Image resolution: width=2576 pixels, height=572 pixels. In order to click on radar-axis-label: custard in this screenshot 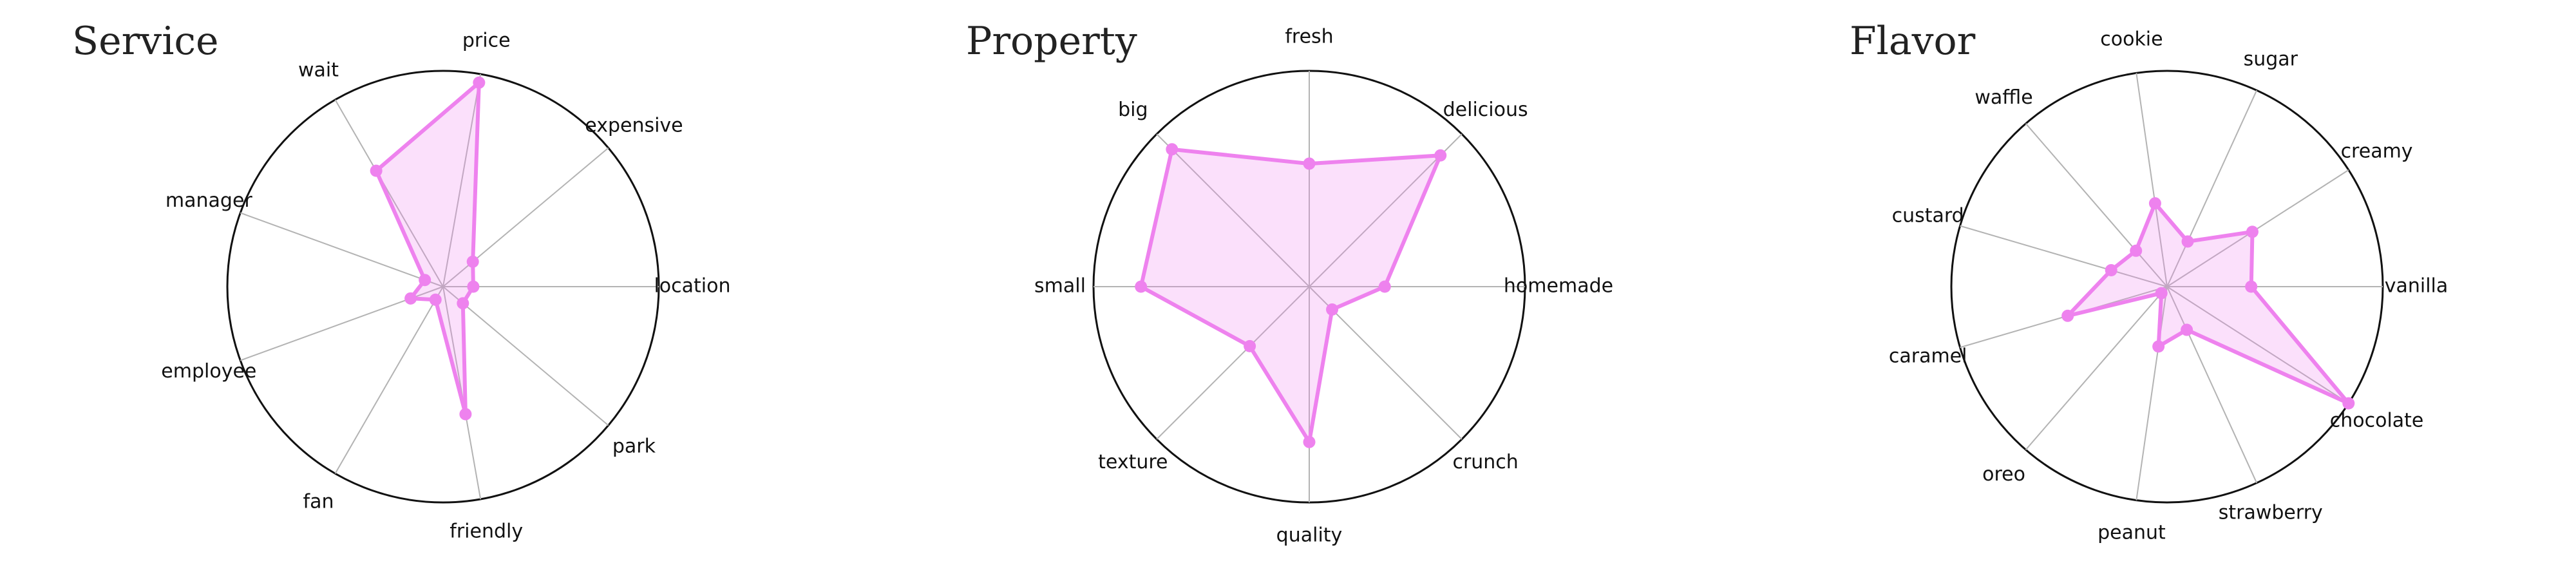, I will do `click(1928, 215)`.